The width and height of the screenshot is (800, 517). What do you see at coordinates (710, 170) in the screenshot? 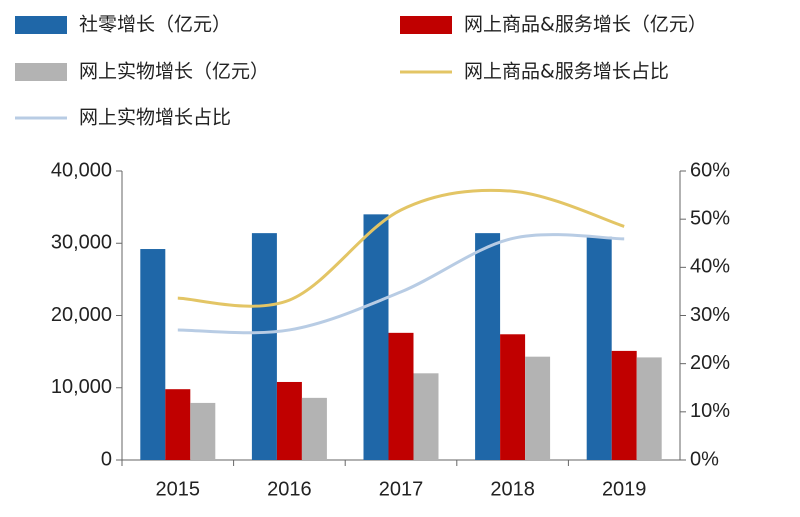
I see `y2-tick-label: 60%` at bounding box center [710, 170].